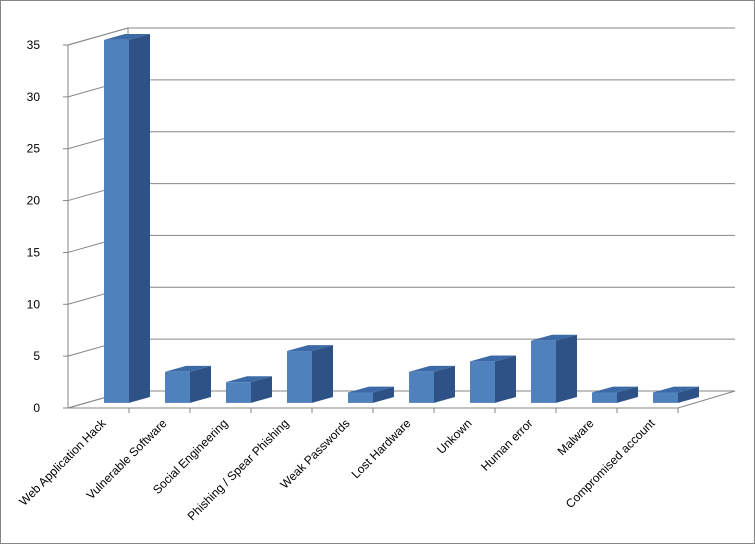 This screenshot has height=544, width=755. I want to click on y-tick-label: 30, so click(34, 97).